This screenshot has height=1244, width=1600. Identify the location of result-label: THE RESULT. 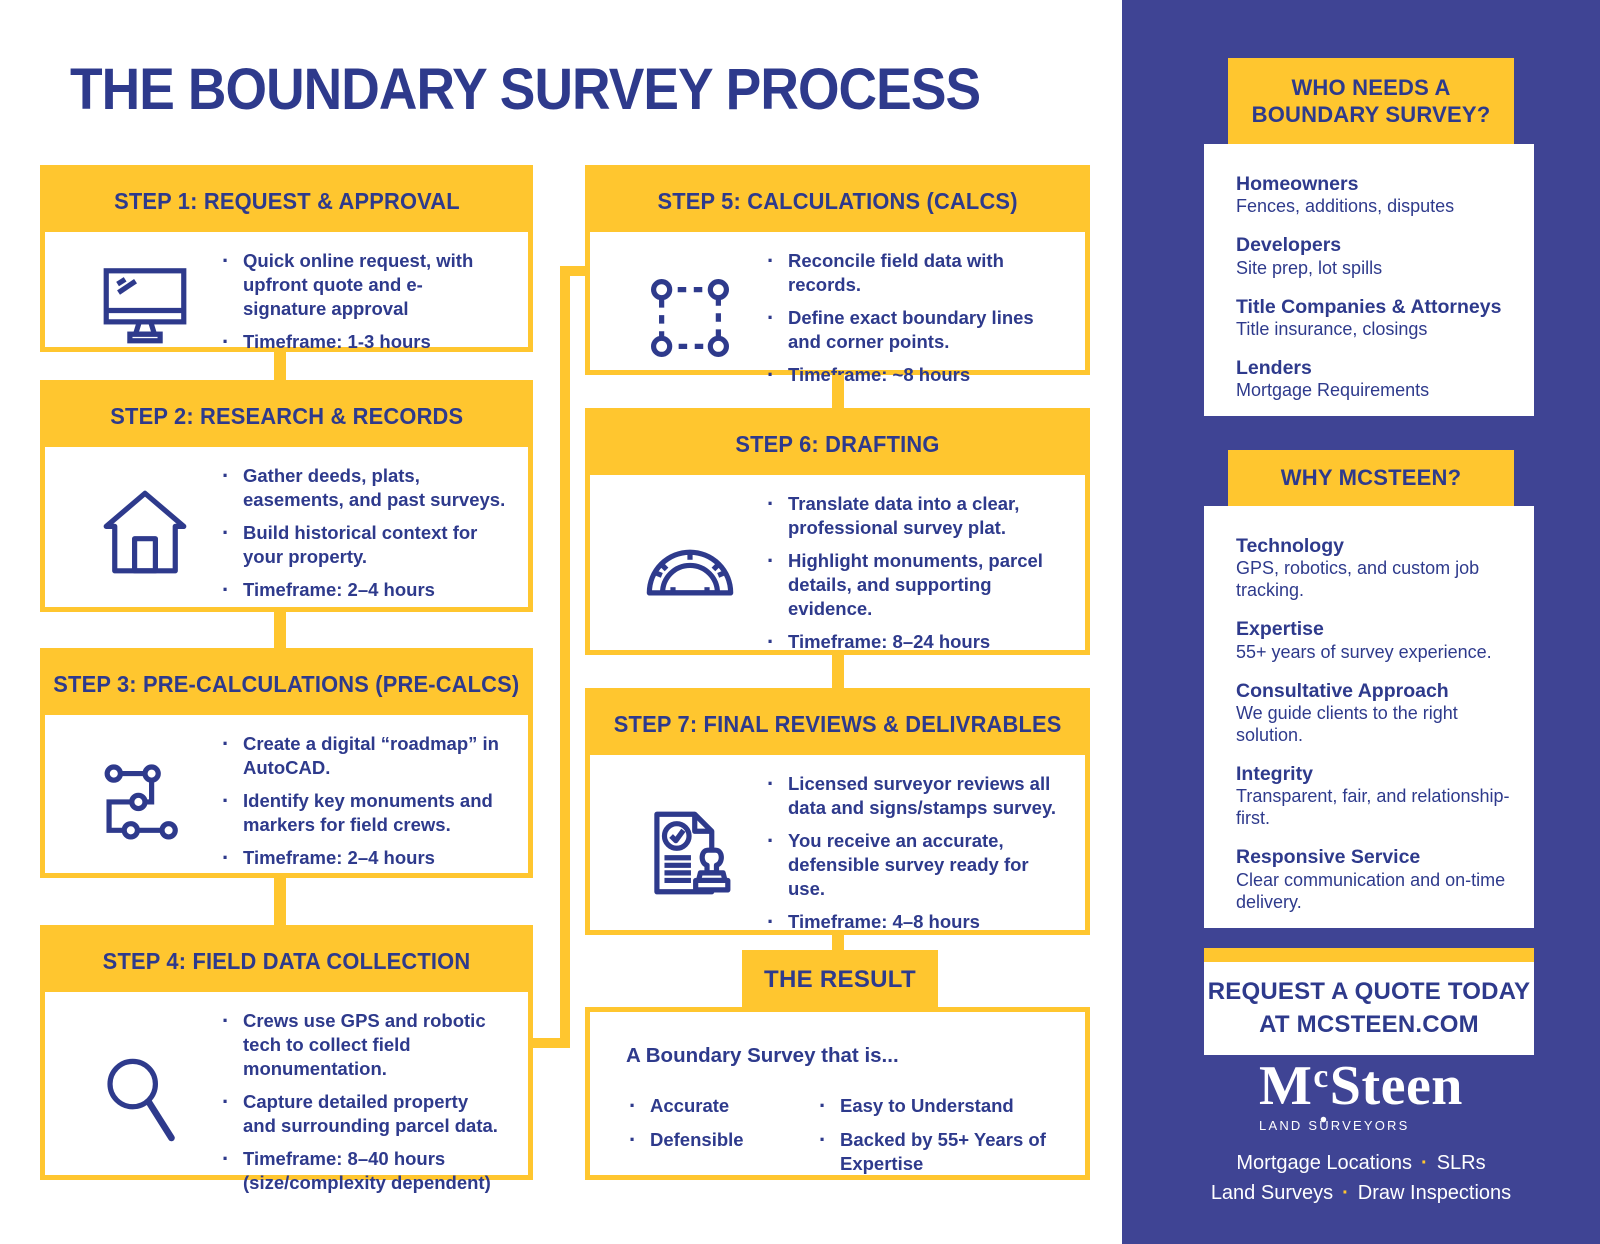
(840, 979).